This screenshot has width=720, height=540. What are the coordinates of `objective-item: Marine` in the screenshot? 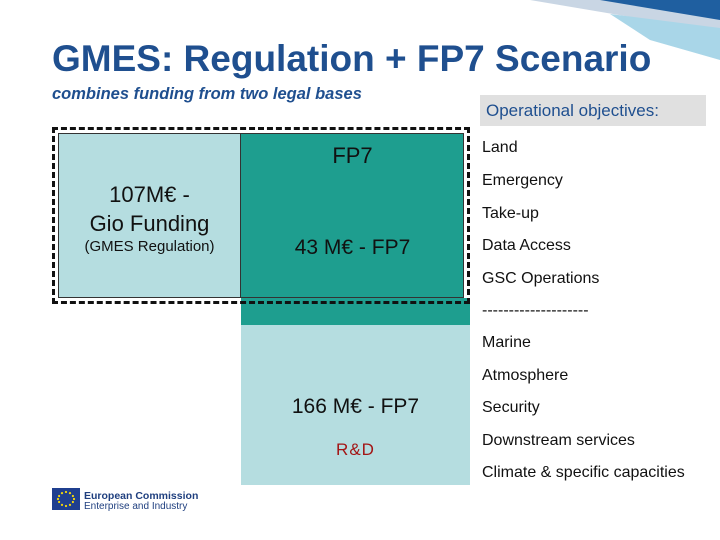 It's located at (506, 342).